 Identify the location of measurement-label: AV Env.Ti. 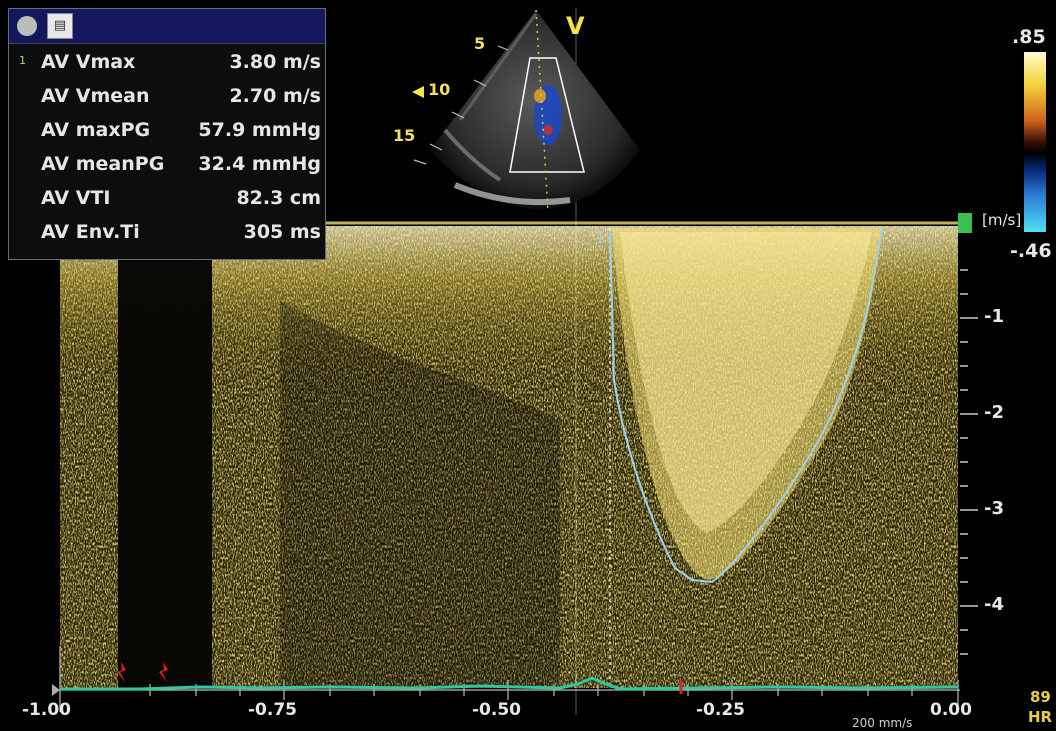
(90, 232).